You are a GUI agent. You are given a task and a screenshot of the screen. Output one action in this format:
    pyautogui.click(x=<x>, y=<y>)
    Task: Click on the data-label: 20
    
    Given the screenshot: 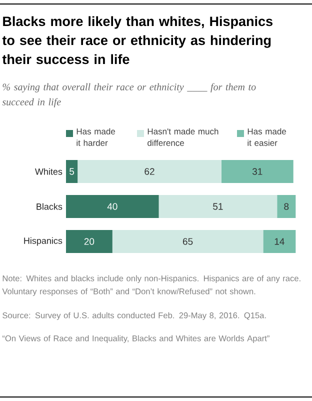 What is the action you would take?
    pyautogui.click(x=89, y=241)
    